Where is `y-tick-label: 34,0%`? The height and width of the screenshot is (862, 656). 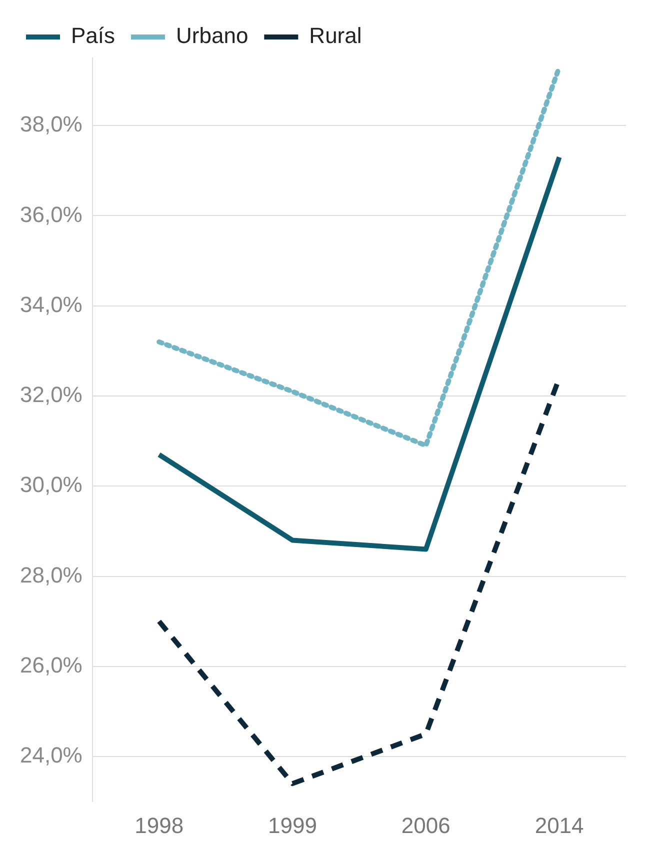
y-tick-label: 34,0% is located at coordinates (51, 304).